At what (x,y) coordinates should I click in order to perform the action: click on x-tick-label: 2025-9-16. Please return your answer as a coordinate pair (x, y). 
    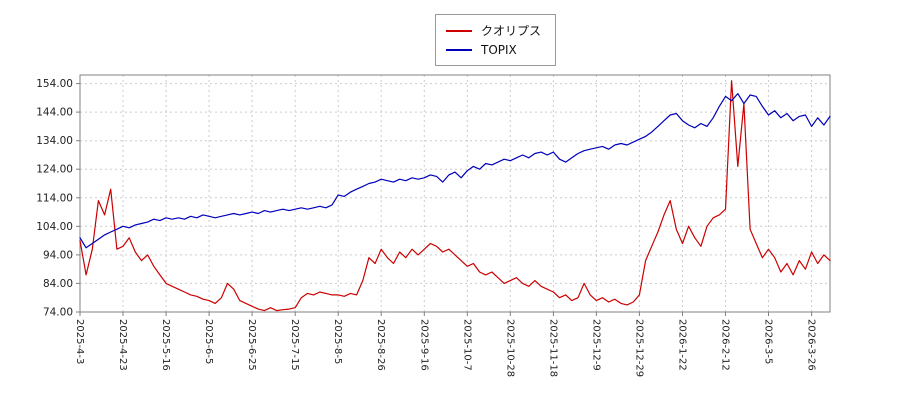
    Looking at the image, I should click on (423, 345).